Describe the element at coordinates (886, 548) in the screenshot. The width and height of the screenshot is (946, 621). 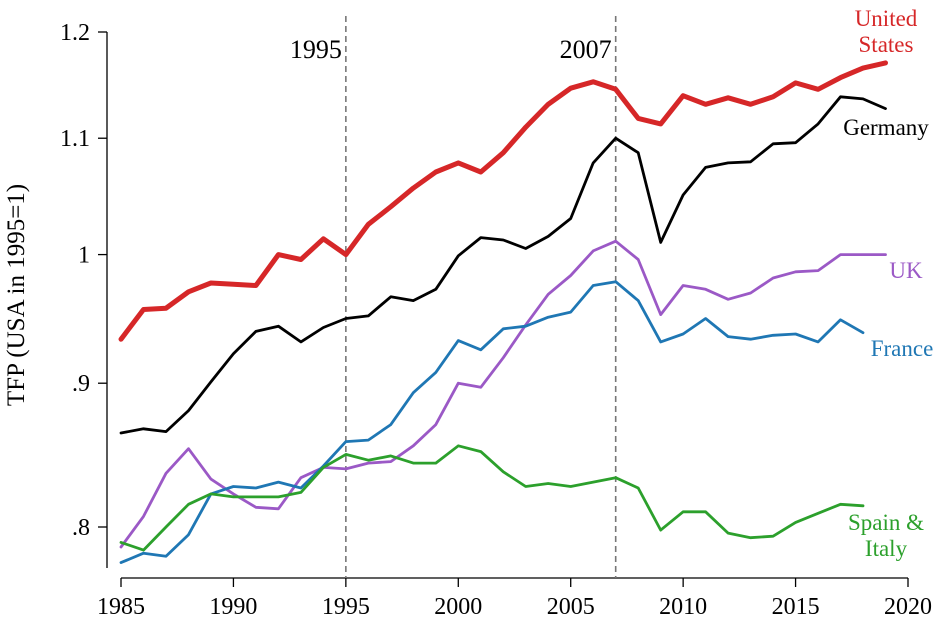
I see `series-label-spain-italy: Italy` at that location.